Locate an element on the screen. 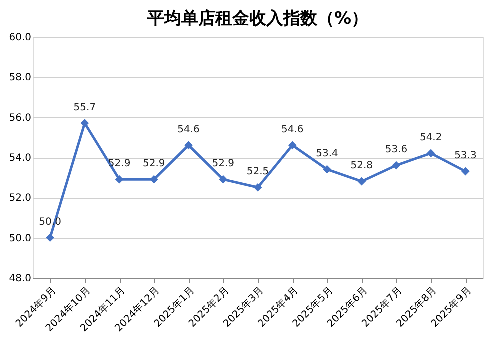 This screenshot has height=339, width=495. y-tick-label: 48.0 is located at coordinates (20, 279).